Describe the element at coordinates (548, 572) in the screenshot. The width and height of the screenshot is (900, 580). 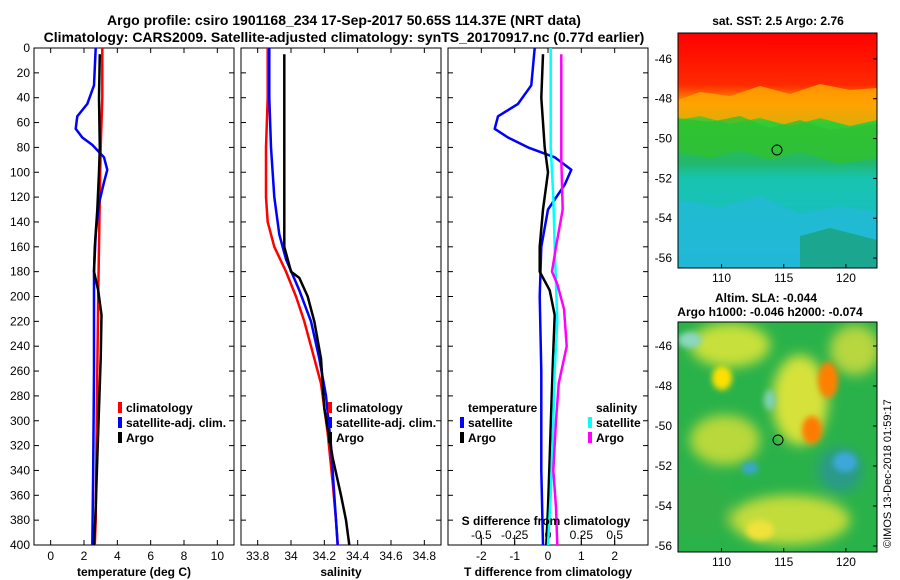
I see `t-difference-xlabel: T difference from climatology` at that location.